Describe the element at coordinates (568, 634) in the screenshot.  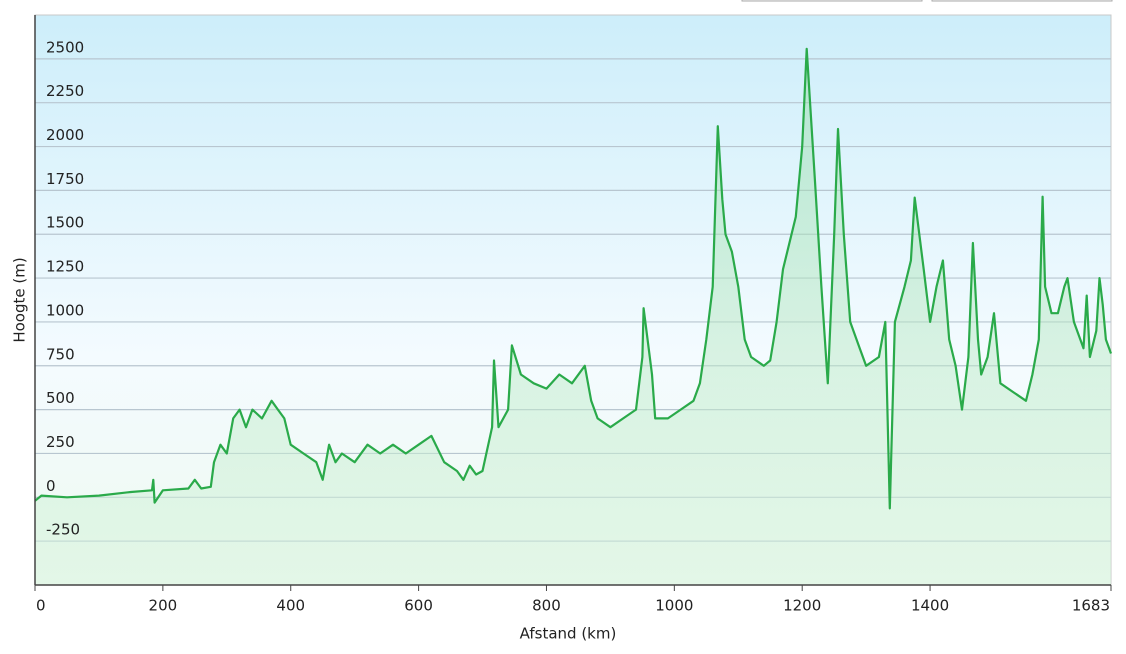
I see `x-axis-label: Afstand (km)` at that location.